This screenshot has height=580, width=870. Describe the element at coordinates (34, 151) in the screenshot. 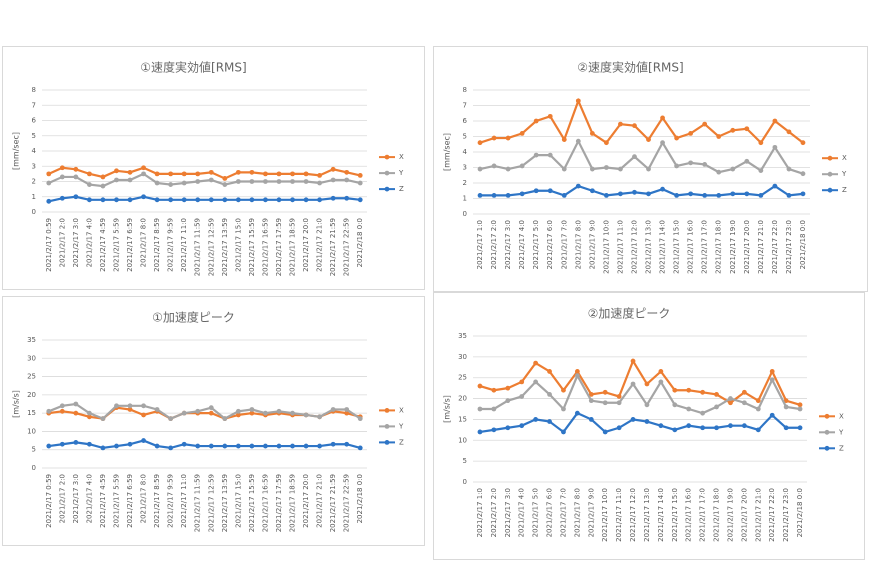

I see `y-tick-label: 4` at that location.